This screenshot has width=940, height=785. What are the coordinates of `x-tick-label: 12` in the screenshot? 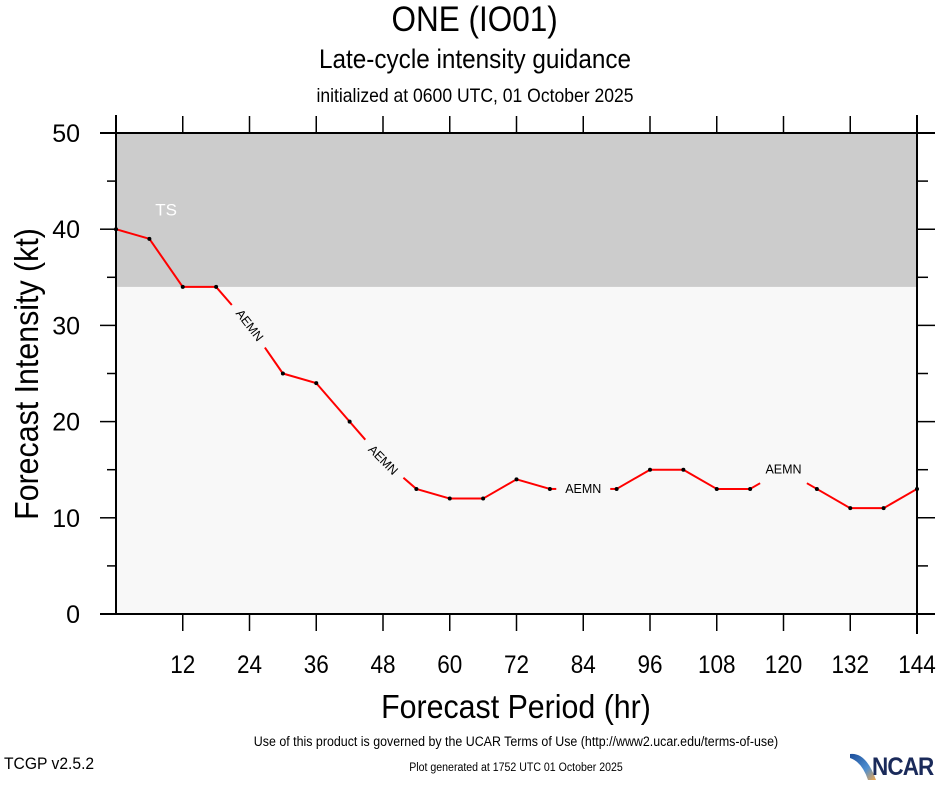 It's located at (182, 665).